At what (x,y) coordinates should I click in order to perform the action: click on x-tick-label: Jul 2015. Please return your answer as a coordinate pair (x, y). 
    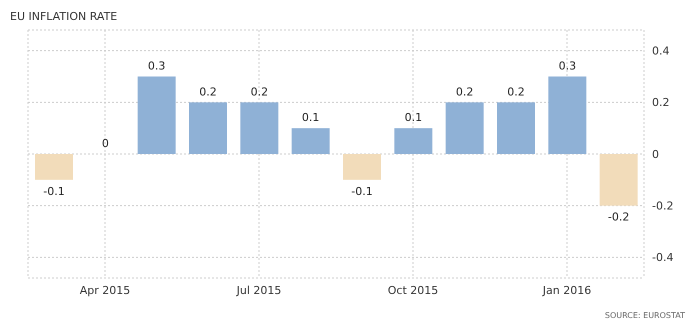
    Looking at the image, I should click on (259, 290).